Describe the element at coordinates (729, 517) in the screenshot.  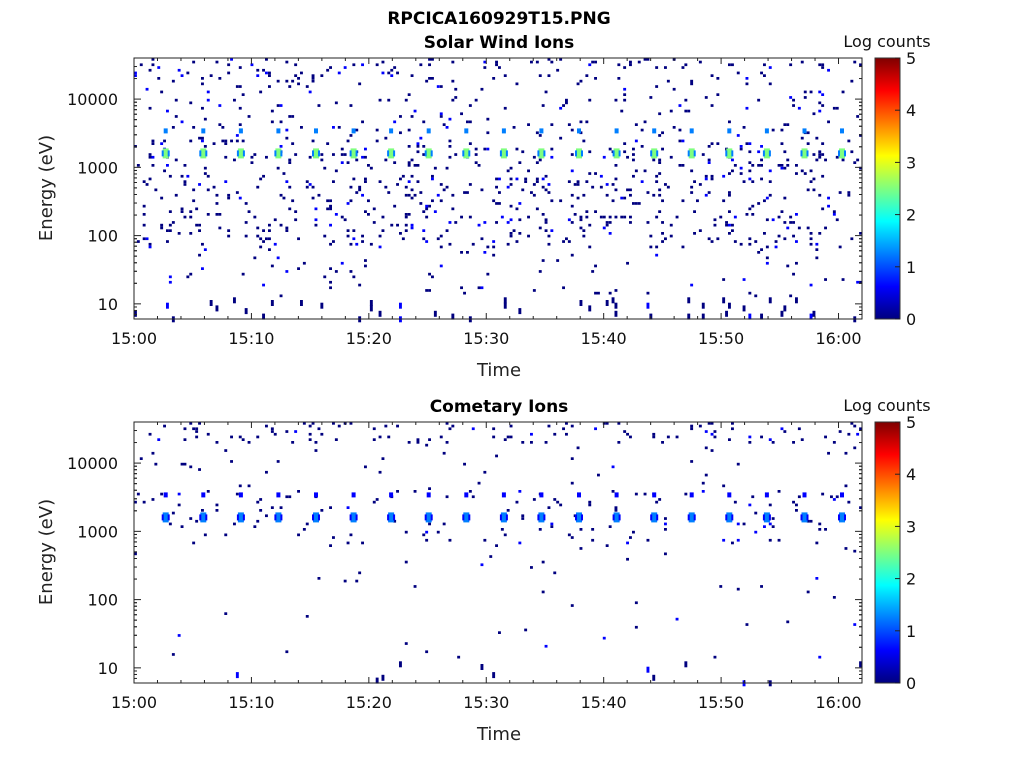
I see `sweep-peak` at that location.